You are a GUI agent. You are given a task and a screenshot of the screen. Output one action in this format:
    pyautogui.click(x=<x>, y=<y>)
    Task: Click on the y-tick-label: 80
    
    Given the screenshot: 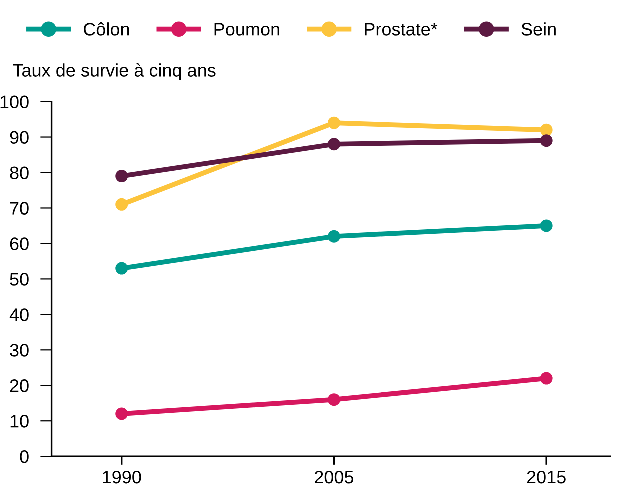 What is the action you would take?
    pyautogui.click(x=19, y=173)
    